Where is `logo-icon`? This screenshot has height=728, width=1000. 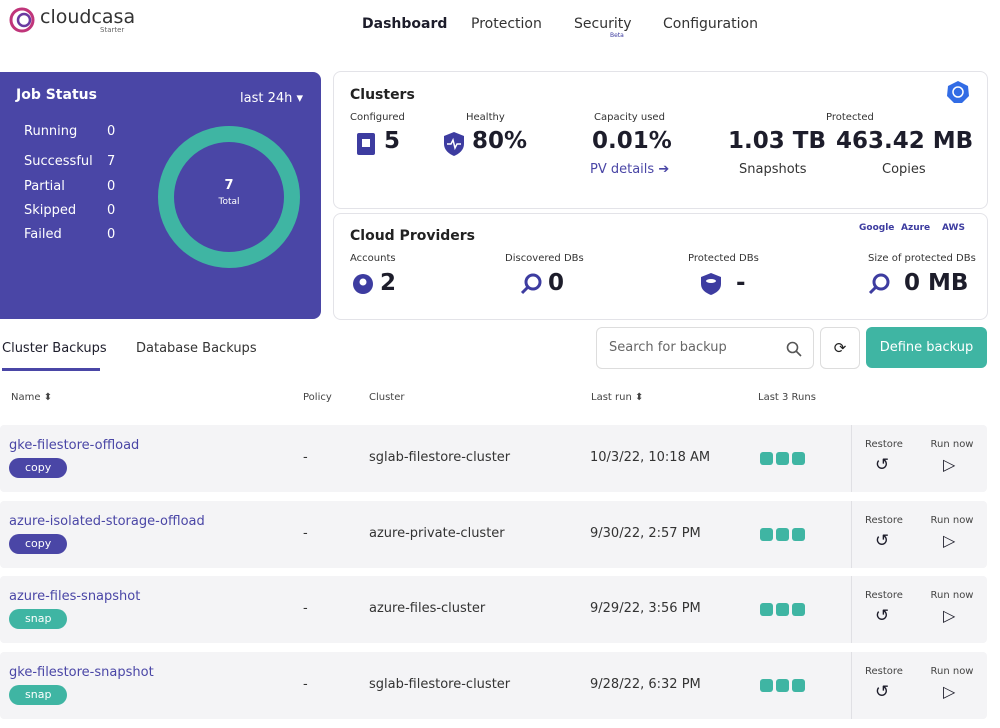
logo-icon is located at coordinates (22, 20).